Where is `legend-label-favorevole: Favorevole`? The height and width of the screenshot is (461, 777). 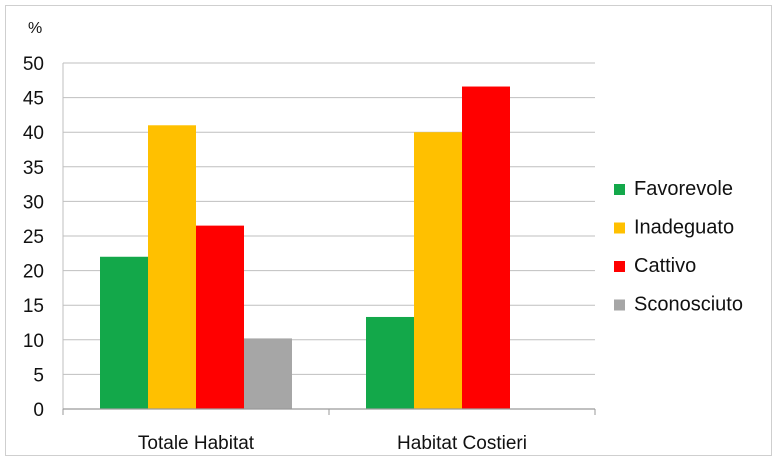
legend-label-favorevole: Favorevole is located at coordinates (683, 189).